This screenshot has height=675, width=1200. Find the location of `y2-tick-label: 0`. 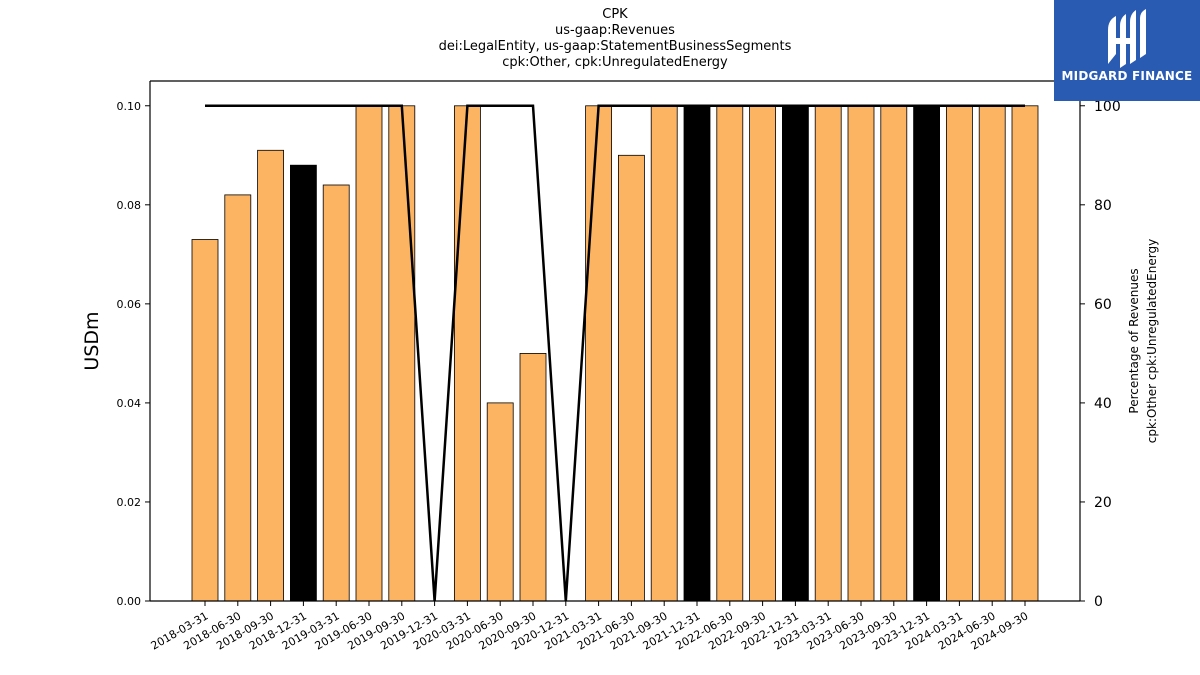

y2-tick-label: 0 is located at coordinates (1098, 602).